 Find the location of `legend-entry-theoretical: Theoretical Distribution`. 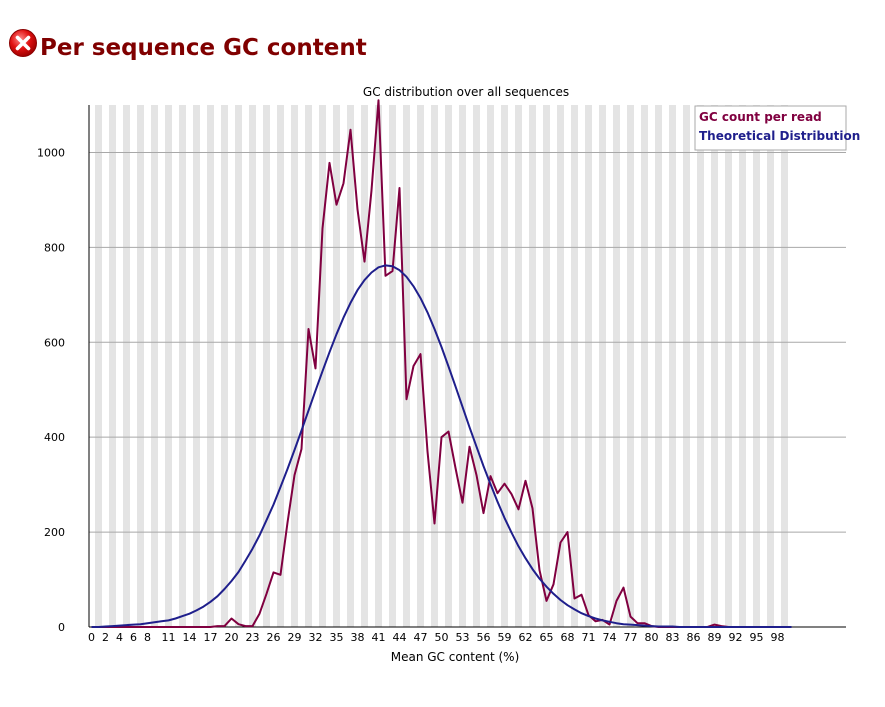

legend-entry-theoretical: Theoretical Distribution is located at coordinates (779, 136).